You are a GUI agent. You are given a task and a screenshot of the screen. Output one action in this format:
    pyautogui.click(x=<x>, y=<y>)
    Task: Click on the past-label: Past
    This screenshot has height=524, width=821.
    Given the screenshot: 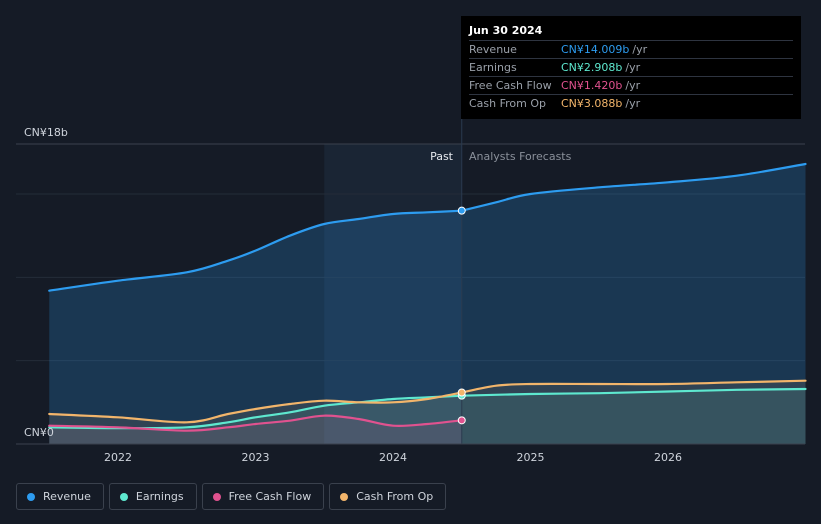 What is the action you would take?
    pyautogui.click(x=442, y=156)
    